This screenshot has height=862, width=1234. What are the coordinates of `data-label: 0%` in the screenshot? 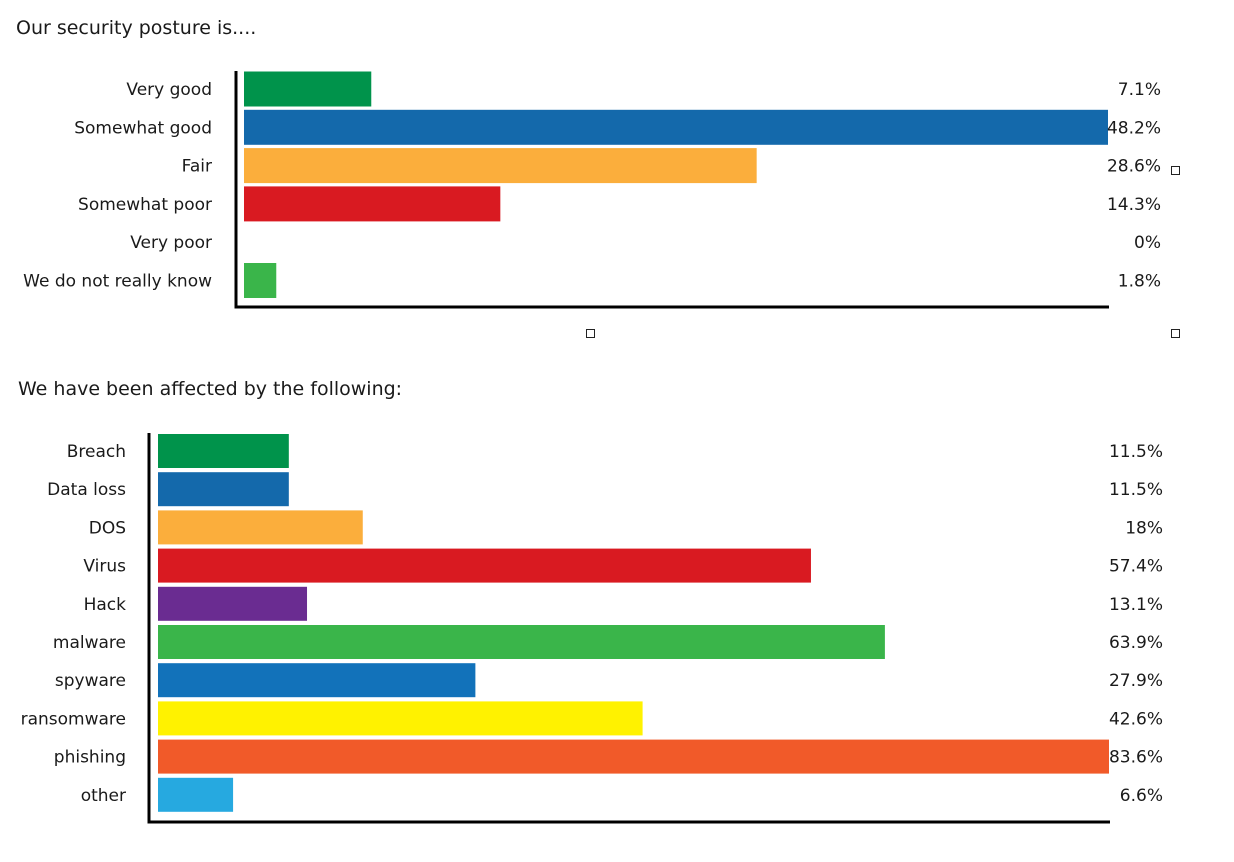 It's located at (1147, 243).